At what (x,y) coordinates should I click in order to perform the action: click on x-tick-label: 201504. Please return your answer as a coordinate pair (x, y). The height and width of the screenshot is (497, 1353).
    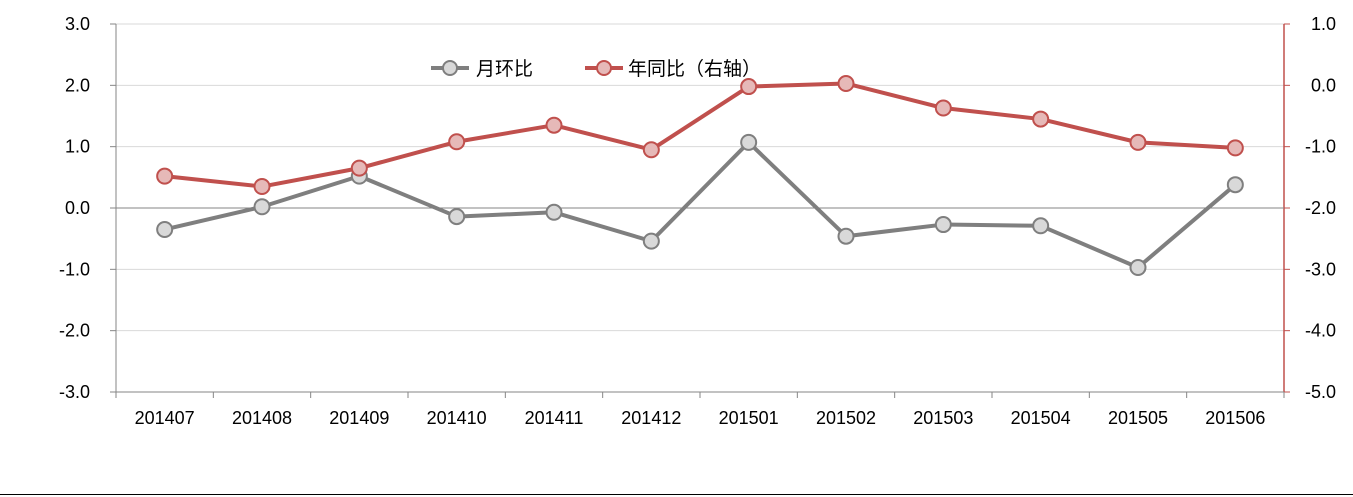
    Looking at the image, I should click on (1041, 418).